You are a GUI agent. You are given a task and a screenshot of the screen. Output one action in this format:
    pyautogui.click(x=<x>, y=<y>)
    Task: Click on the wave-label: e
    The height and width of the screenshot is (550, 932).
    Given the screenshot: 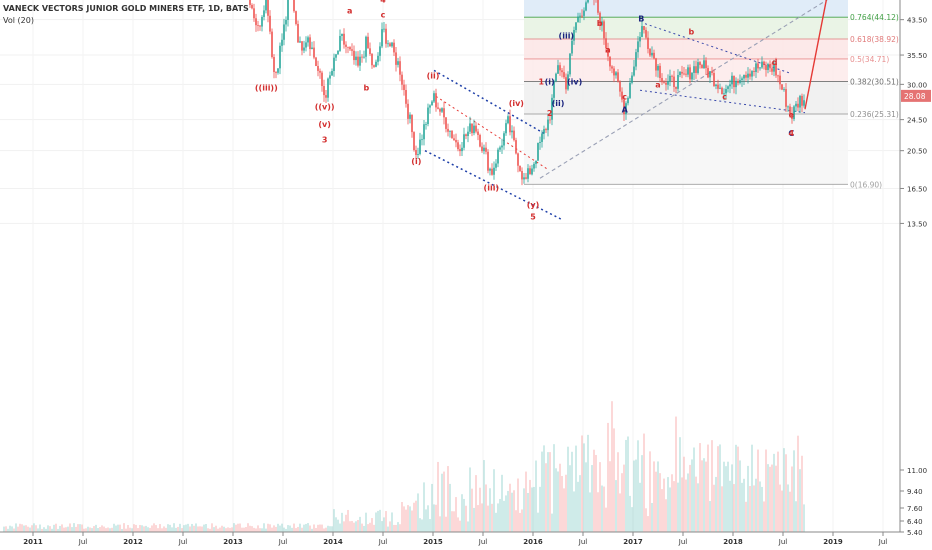 What is the action you would take?
    pyautogui.click(x=792, y=115)
    